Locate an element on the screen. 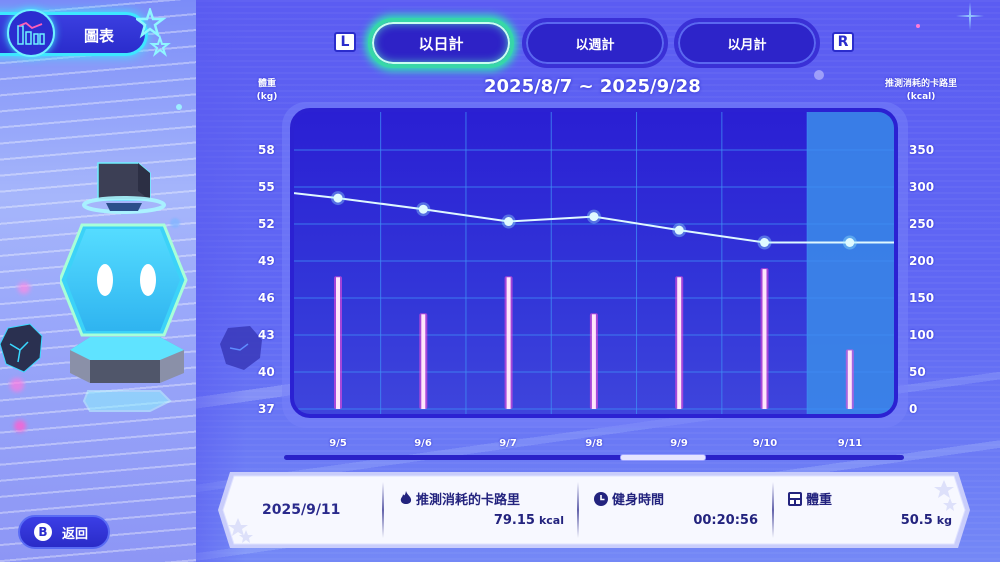 Image resolution: width=1000 pixels, height=562 pixels. date-range-title: 2025/8/7 ~ 2025/9/28 is located at coordinates (592, 86).